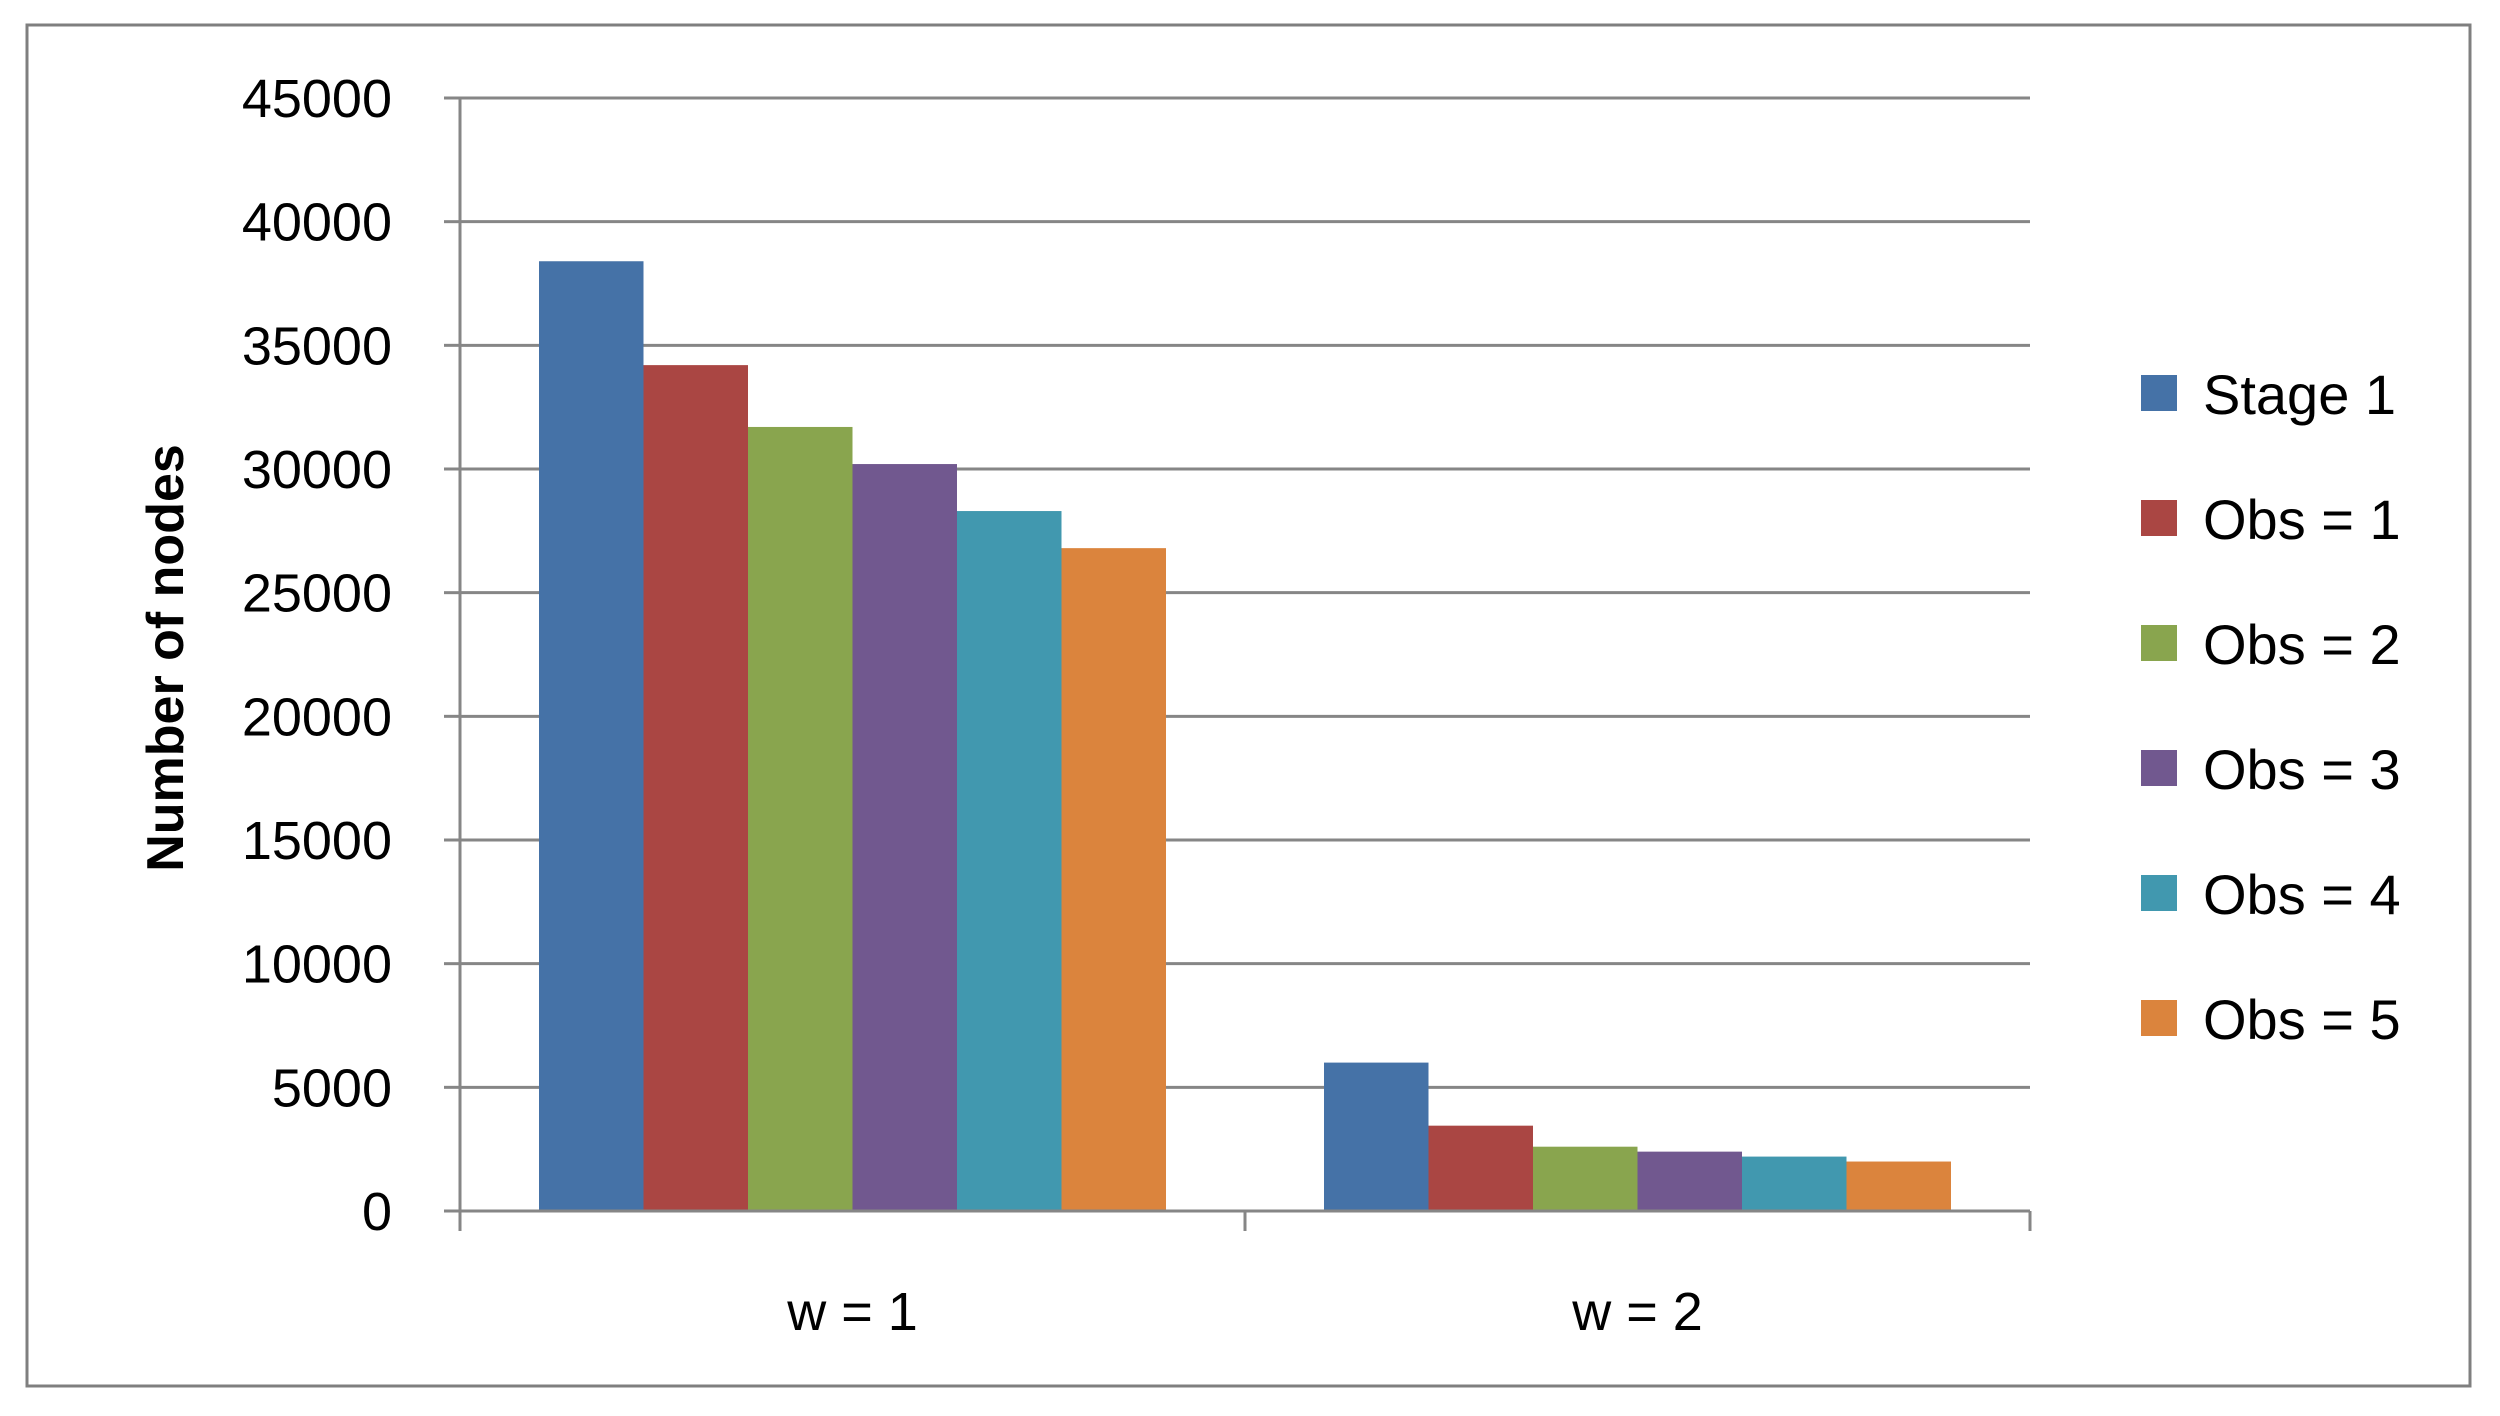 The image size is (2500, 1416). Describe the element at coordinates (2302, 769) in the screenshot. I see `legend-label: Obs = 3` at that location.